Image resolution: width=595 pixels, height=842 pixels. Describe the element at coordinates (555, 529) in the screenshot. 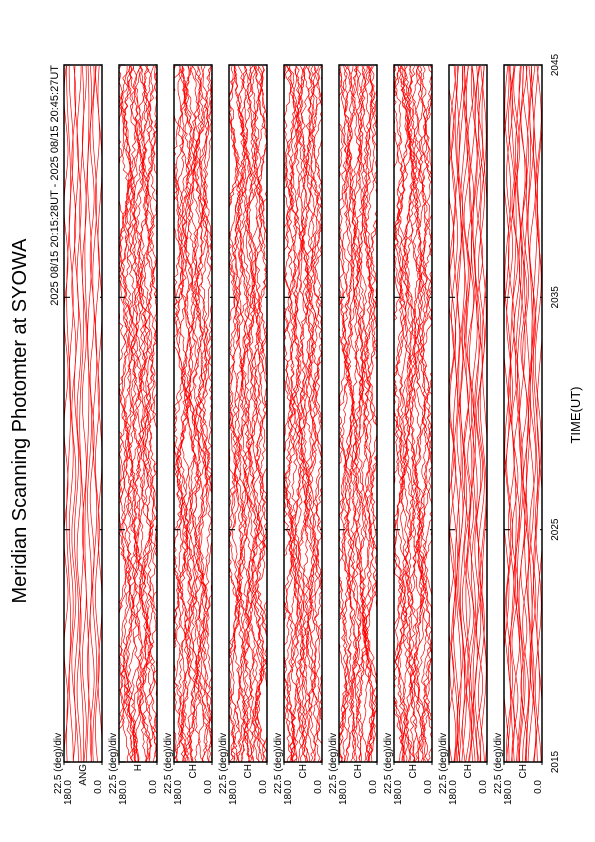

I see `x-tick-label: 2025` at that location.